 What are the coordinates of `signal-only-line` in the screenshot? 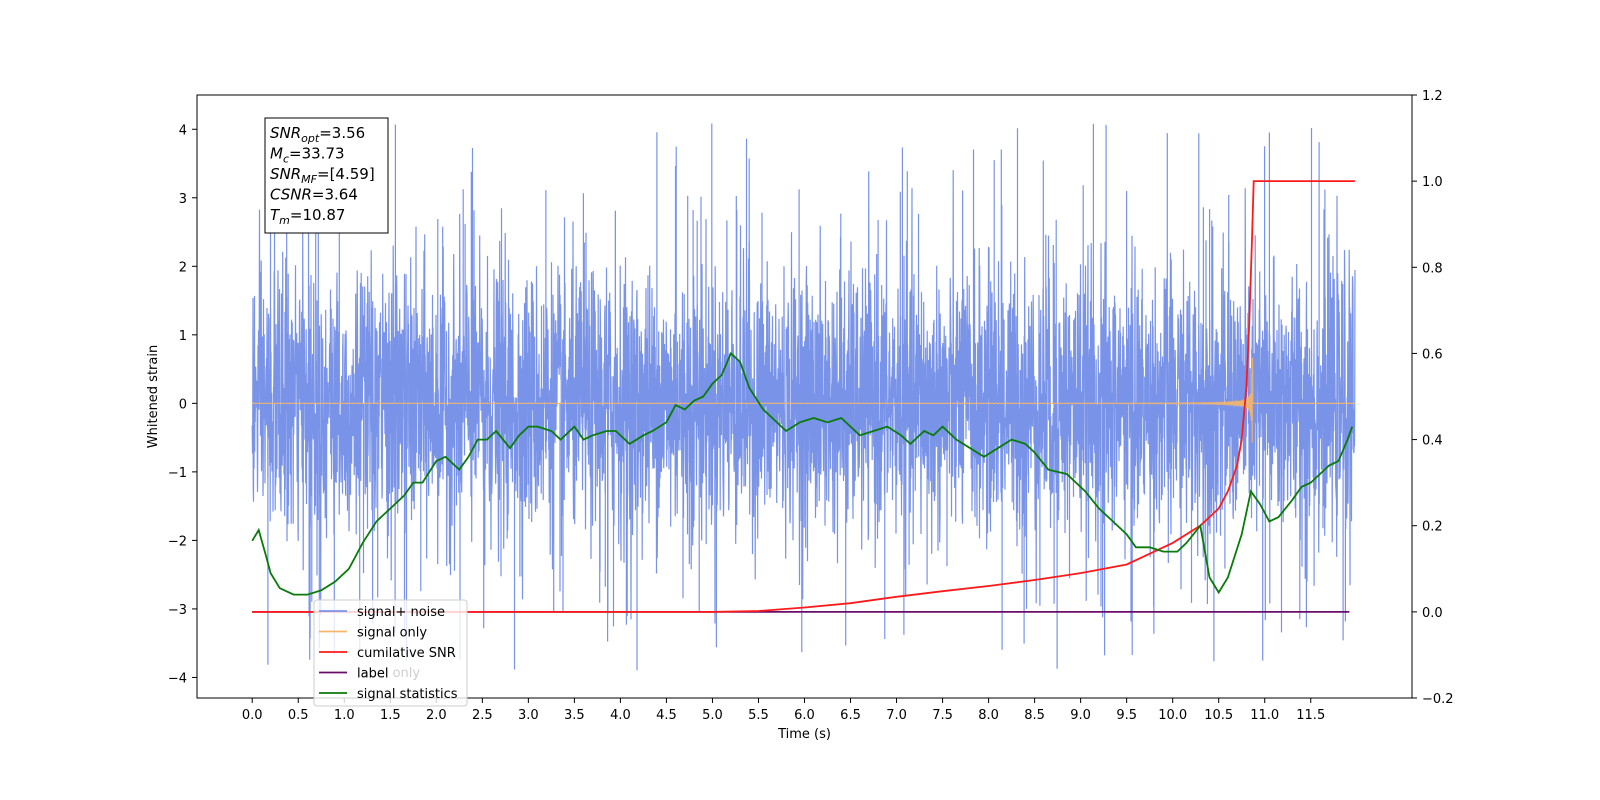 It's located at (803, 400).